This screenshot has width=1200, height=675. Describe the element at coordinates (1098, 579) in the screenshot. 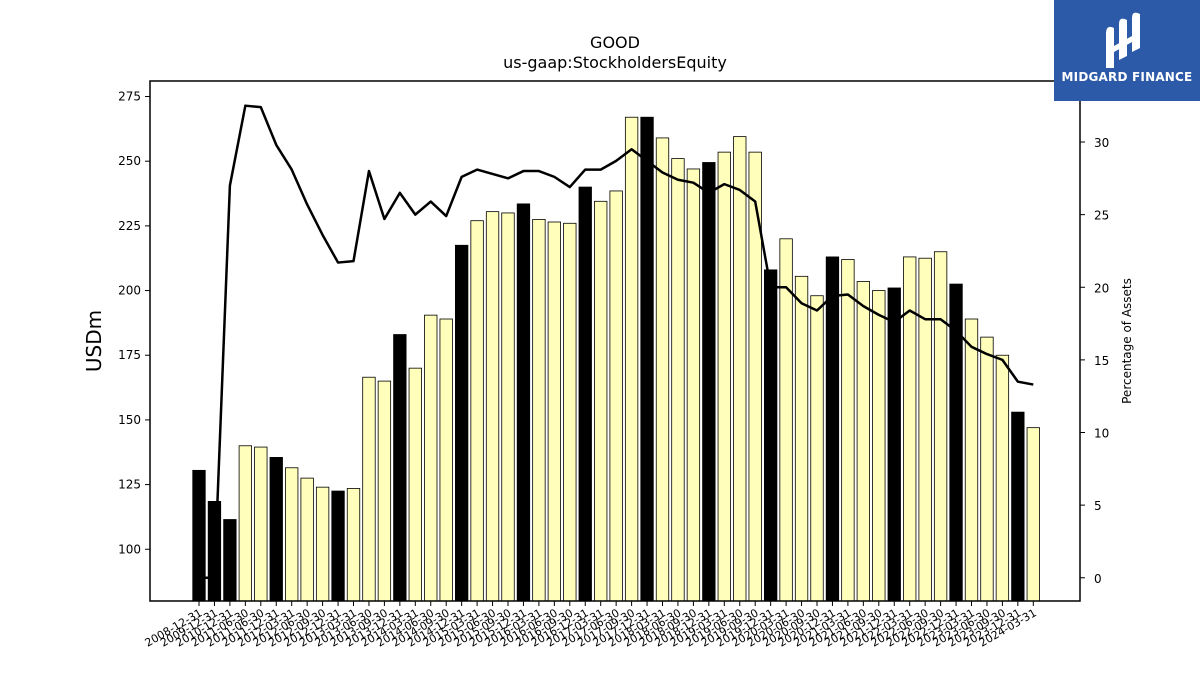

I see `y2-tick-label: 0` at that location.